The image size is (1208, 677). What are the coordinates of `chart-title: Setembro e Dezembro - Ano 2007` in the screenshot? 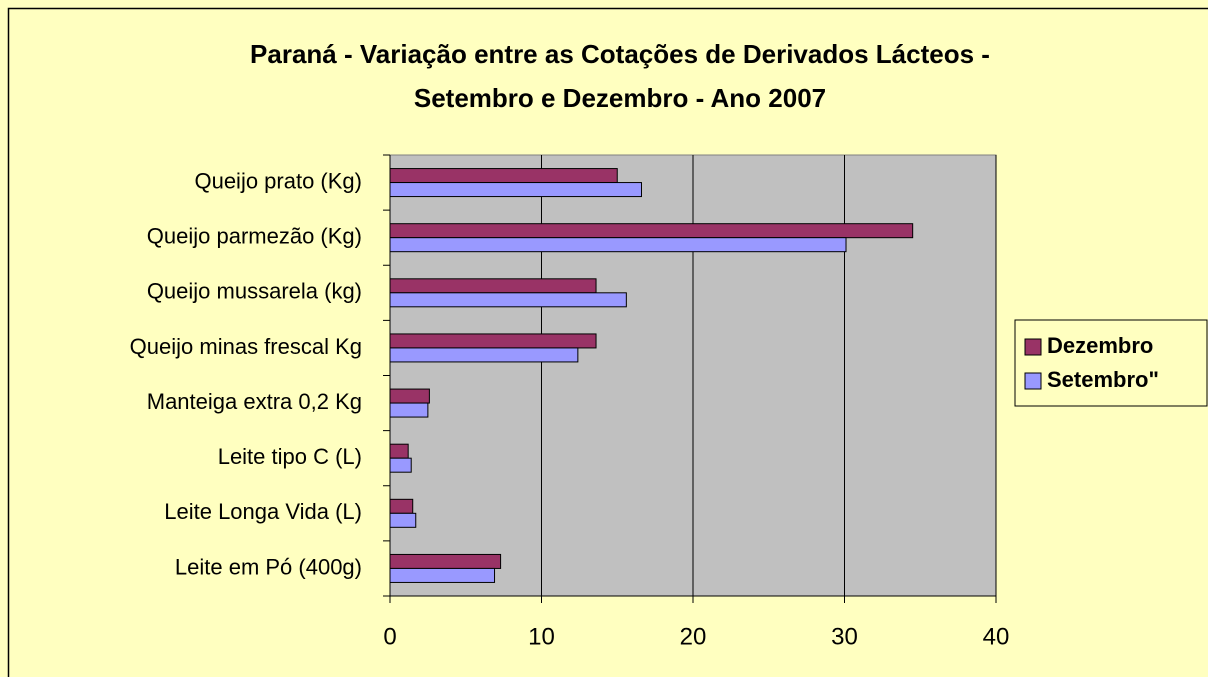 It's located at (620, 98).